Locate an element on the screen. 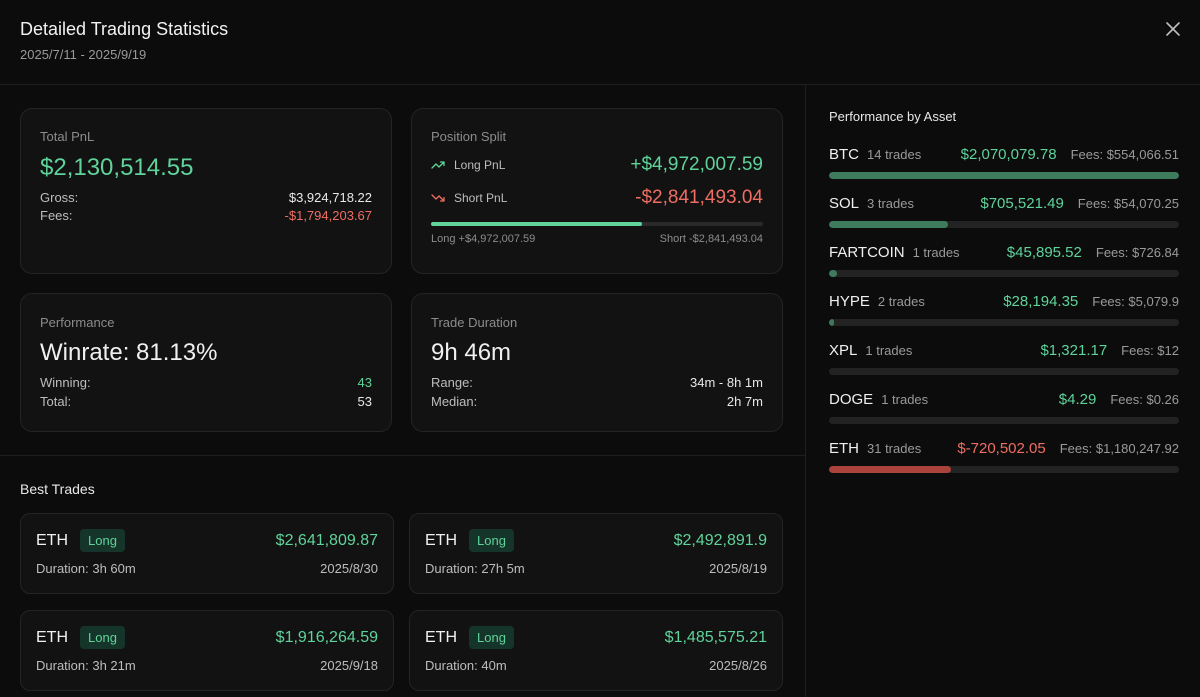 The image size is (1200, 697). range-label: Range: is located at coordinates (452, 382).